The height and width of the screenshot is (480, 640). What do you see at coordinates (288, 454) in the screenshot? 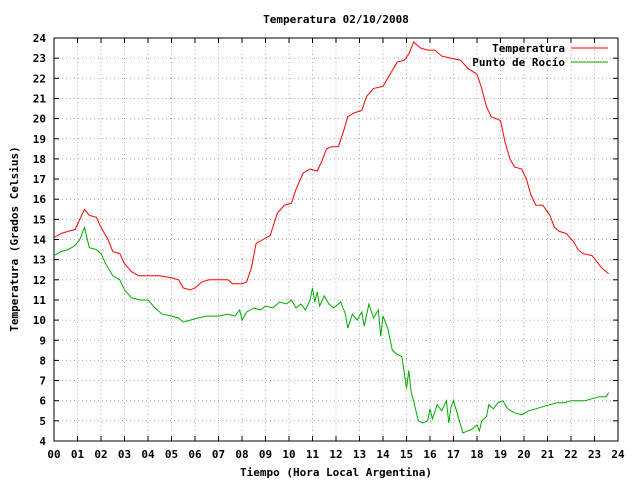
I see `x-tick-label: 10` at bounding box center [288, 454].